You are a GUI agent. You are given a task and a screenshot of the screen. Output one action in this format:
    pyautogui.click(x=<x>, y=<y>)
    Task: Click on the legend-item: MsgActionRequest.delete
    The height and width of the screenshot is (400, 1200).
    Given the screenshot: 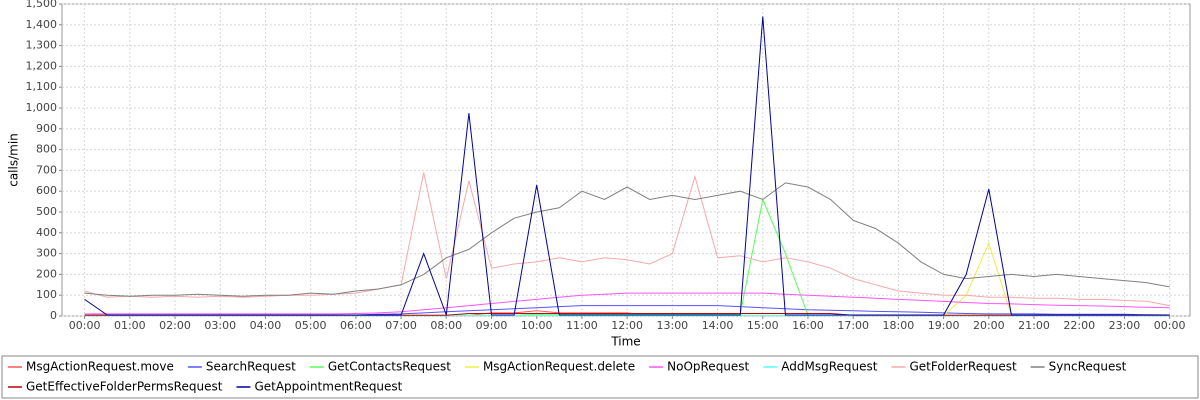 What is the action you would take?
    pyautogui.click(x=549, y=367)
    